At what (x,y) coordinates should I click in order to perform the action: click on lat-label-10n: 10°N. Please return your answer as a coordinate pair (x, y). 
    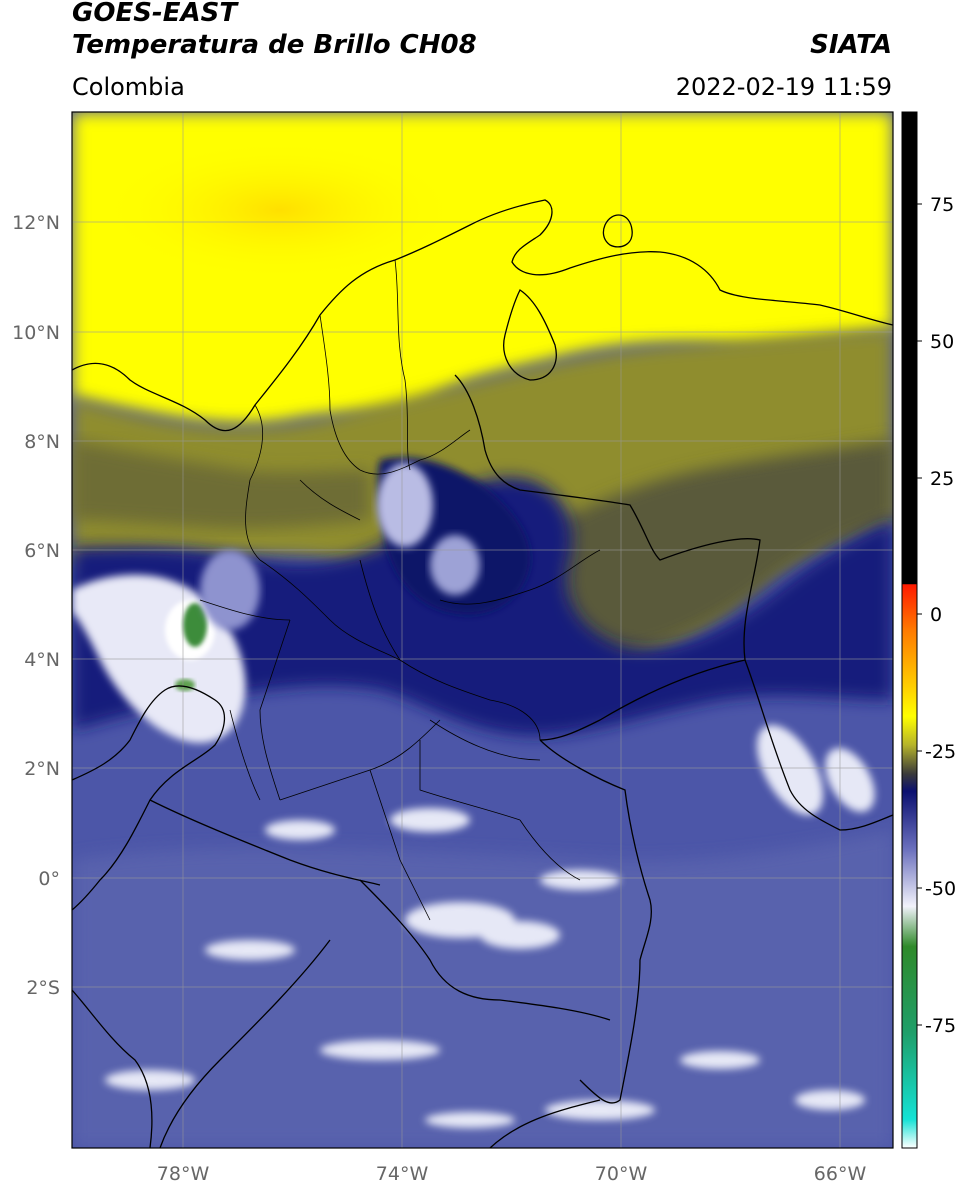
    Looking at the image, I should click on (36, 333).